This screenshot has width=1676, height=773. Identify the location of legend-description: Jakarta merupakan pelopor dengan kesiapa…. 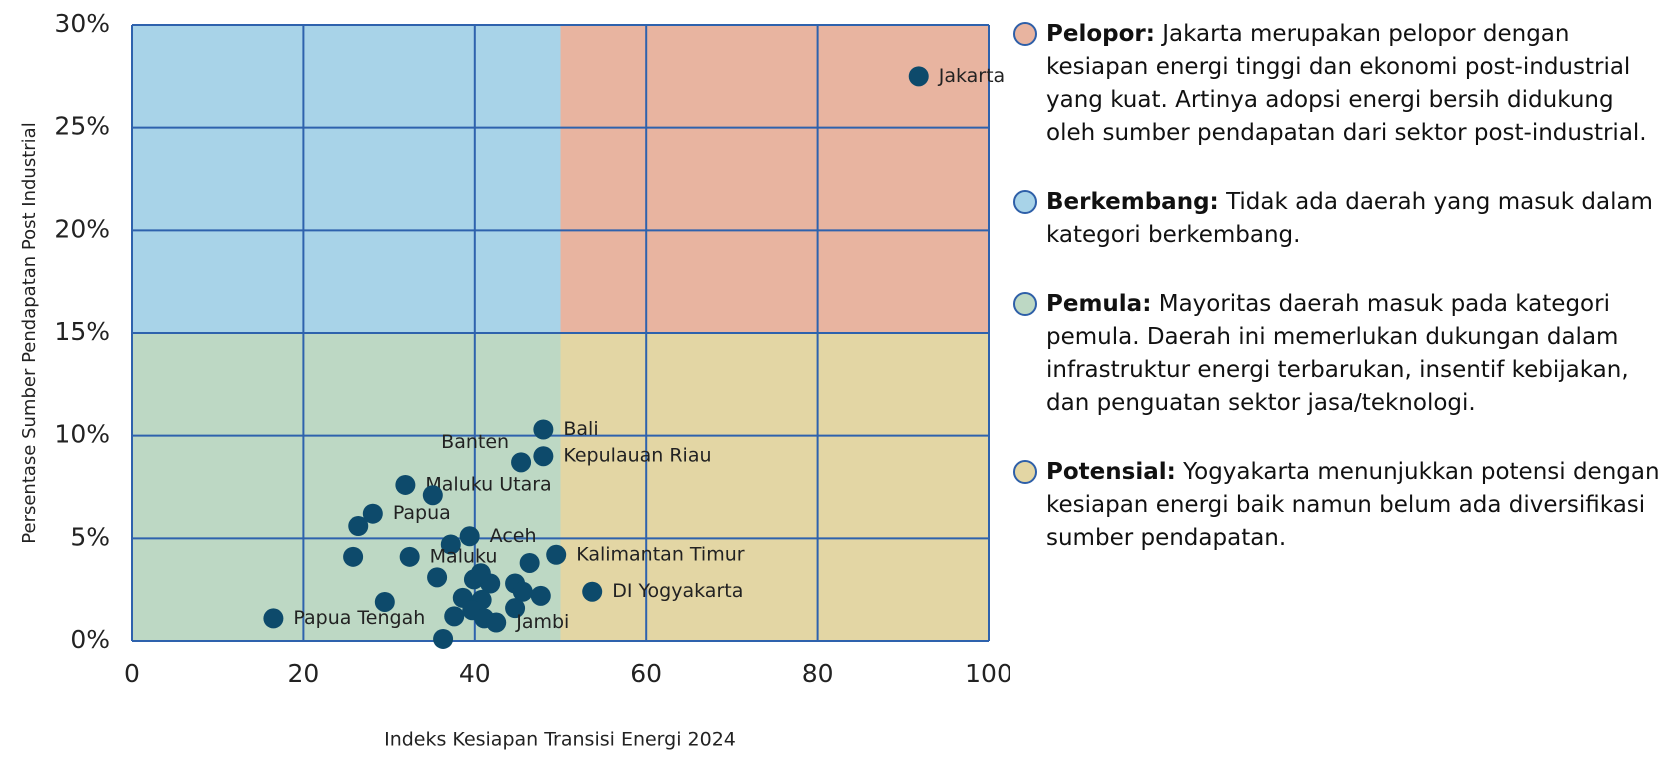
(1346, 83).